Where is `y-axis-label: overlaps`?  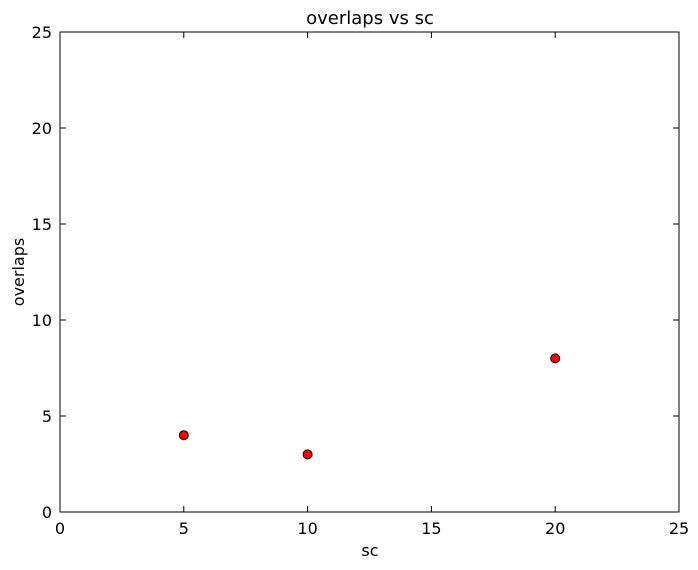
y-axis-label: overlaps is located at coordinates (18, 272).